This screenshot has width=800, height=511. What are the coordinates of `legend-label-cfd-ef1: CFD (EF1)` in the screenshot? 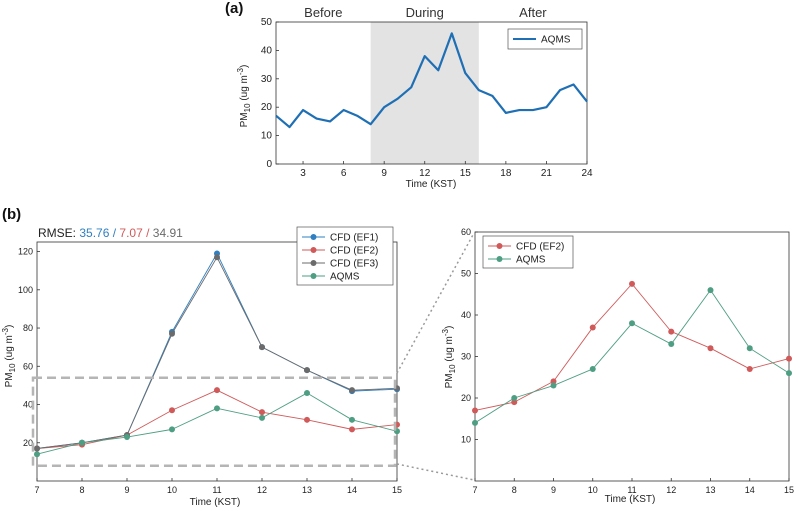 It's located at (354, 238).